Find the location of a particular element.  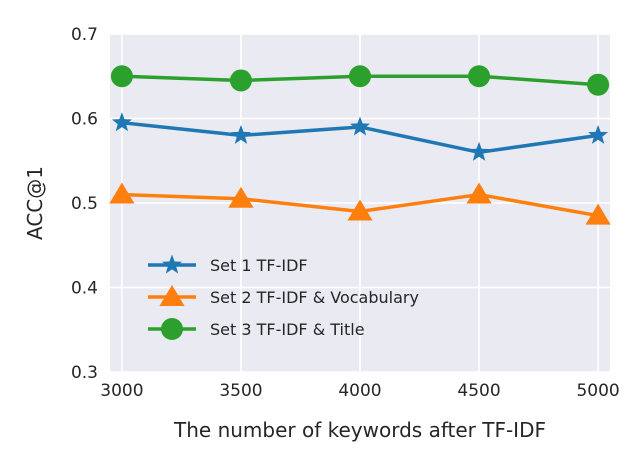

y-tick-label: 0.4 is located at coordinates (84, 289).